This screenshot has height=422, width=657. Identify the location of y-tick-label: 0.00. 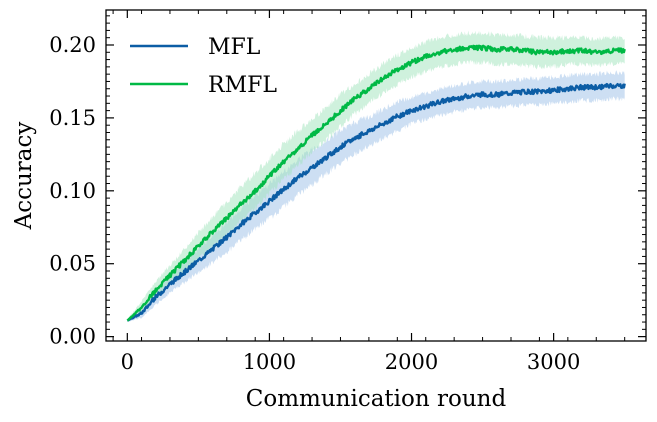
(72, 337).